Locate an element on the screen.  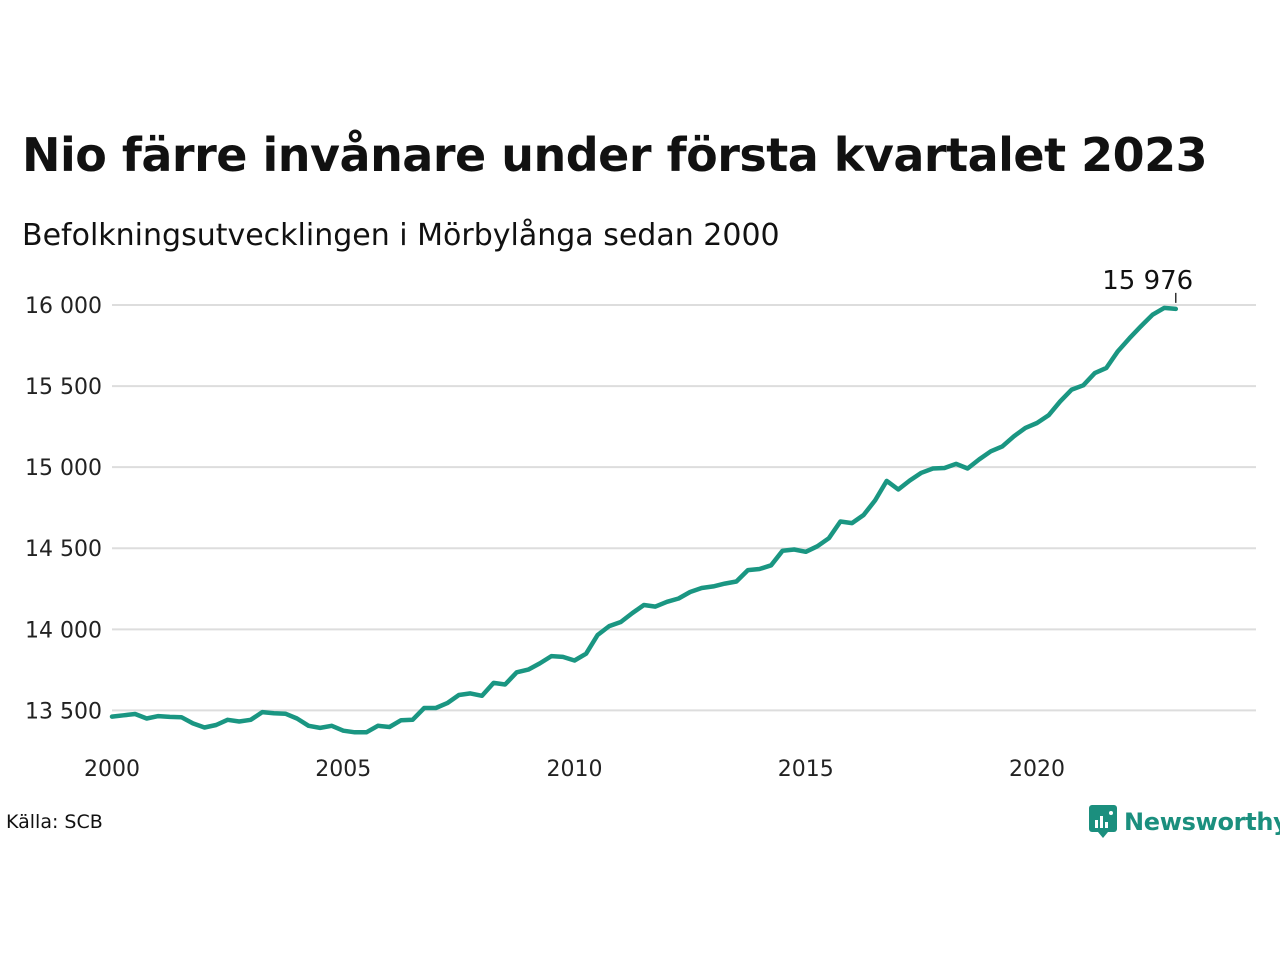
brand-logo: Newsworthy is located at coordinates (1184, 822).